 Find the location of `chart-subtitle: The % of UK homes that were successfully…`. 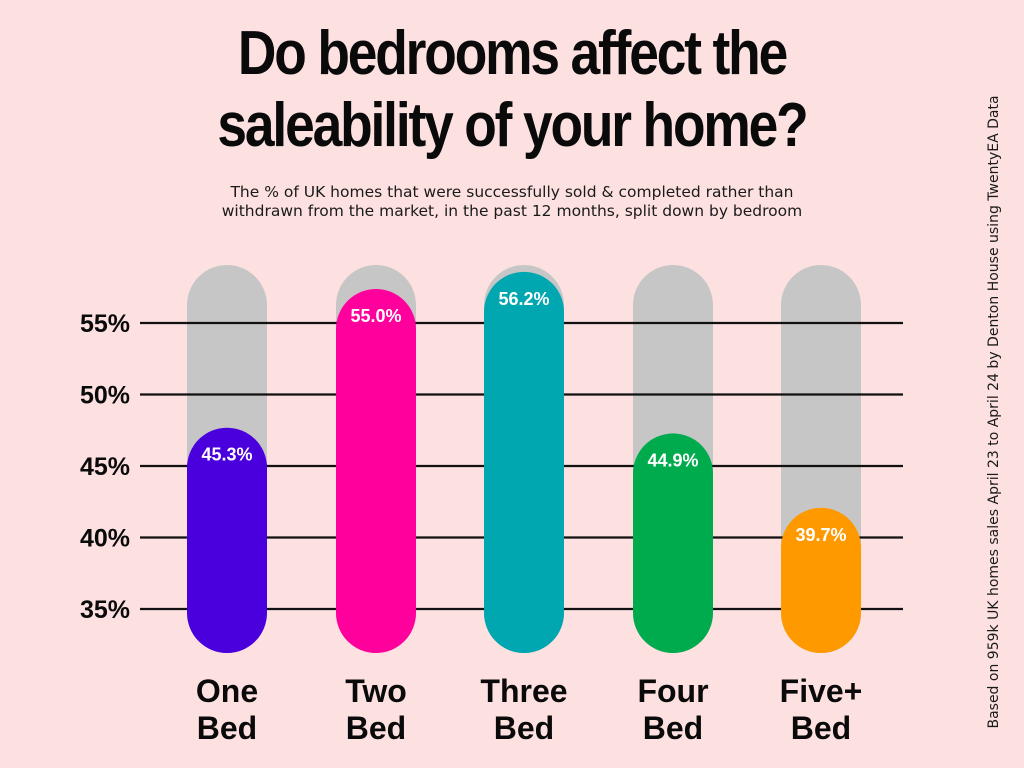

chart-subtitle: The % of UK homes that were successfully… is located at coordinates (512, 202).